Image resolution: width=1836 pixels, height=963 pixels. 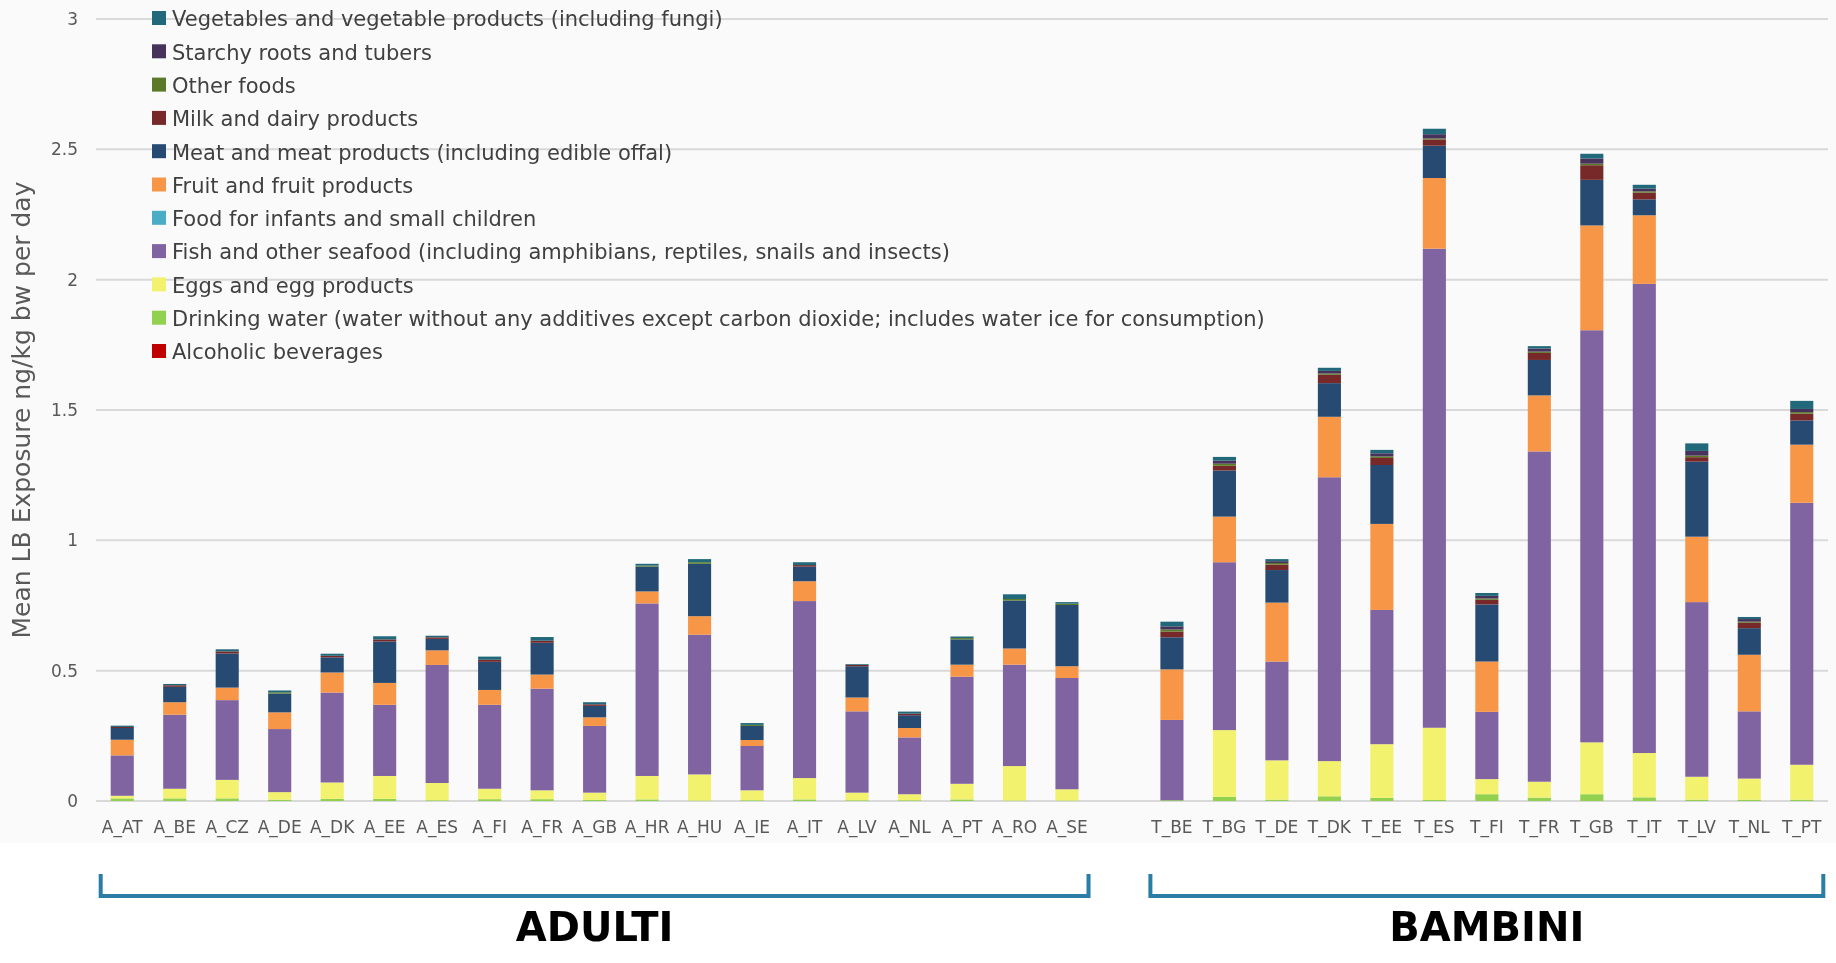 I want to click on x-tick-label: T_DK, so click(x=1329, y=827).